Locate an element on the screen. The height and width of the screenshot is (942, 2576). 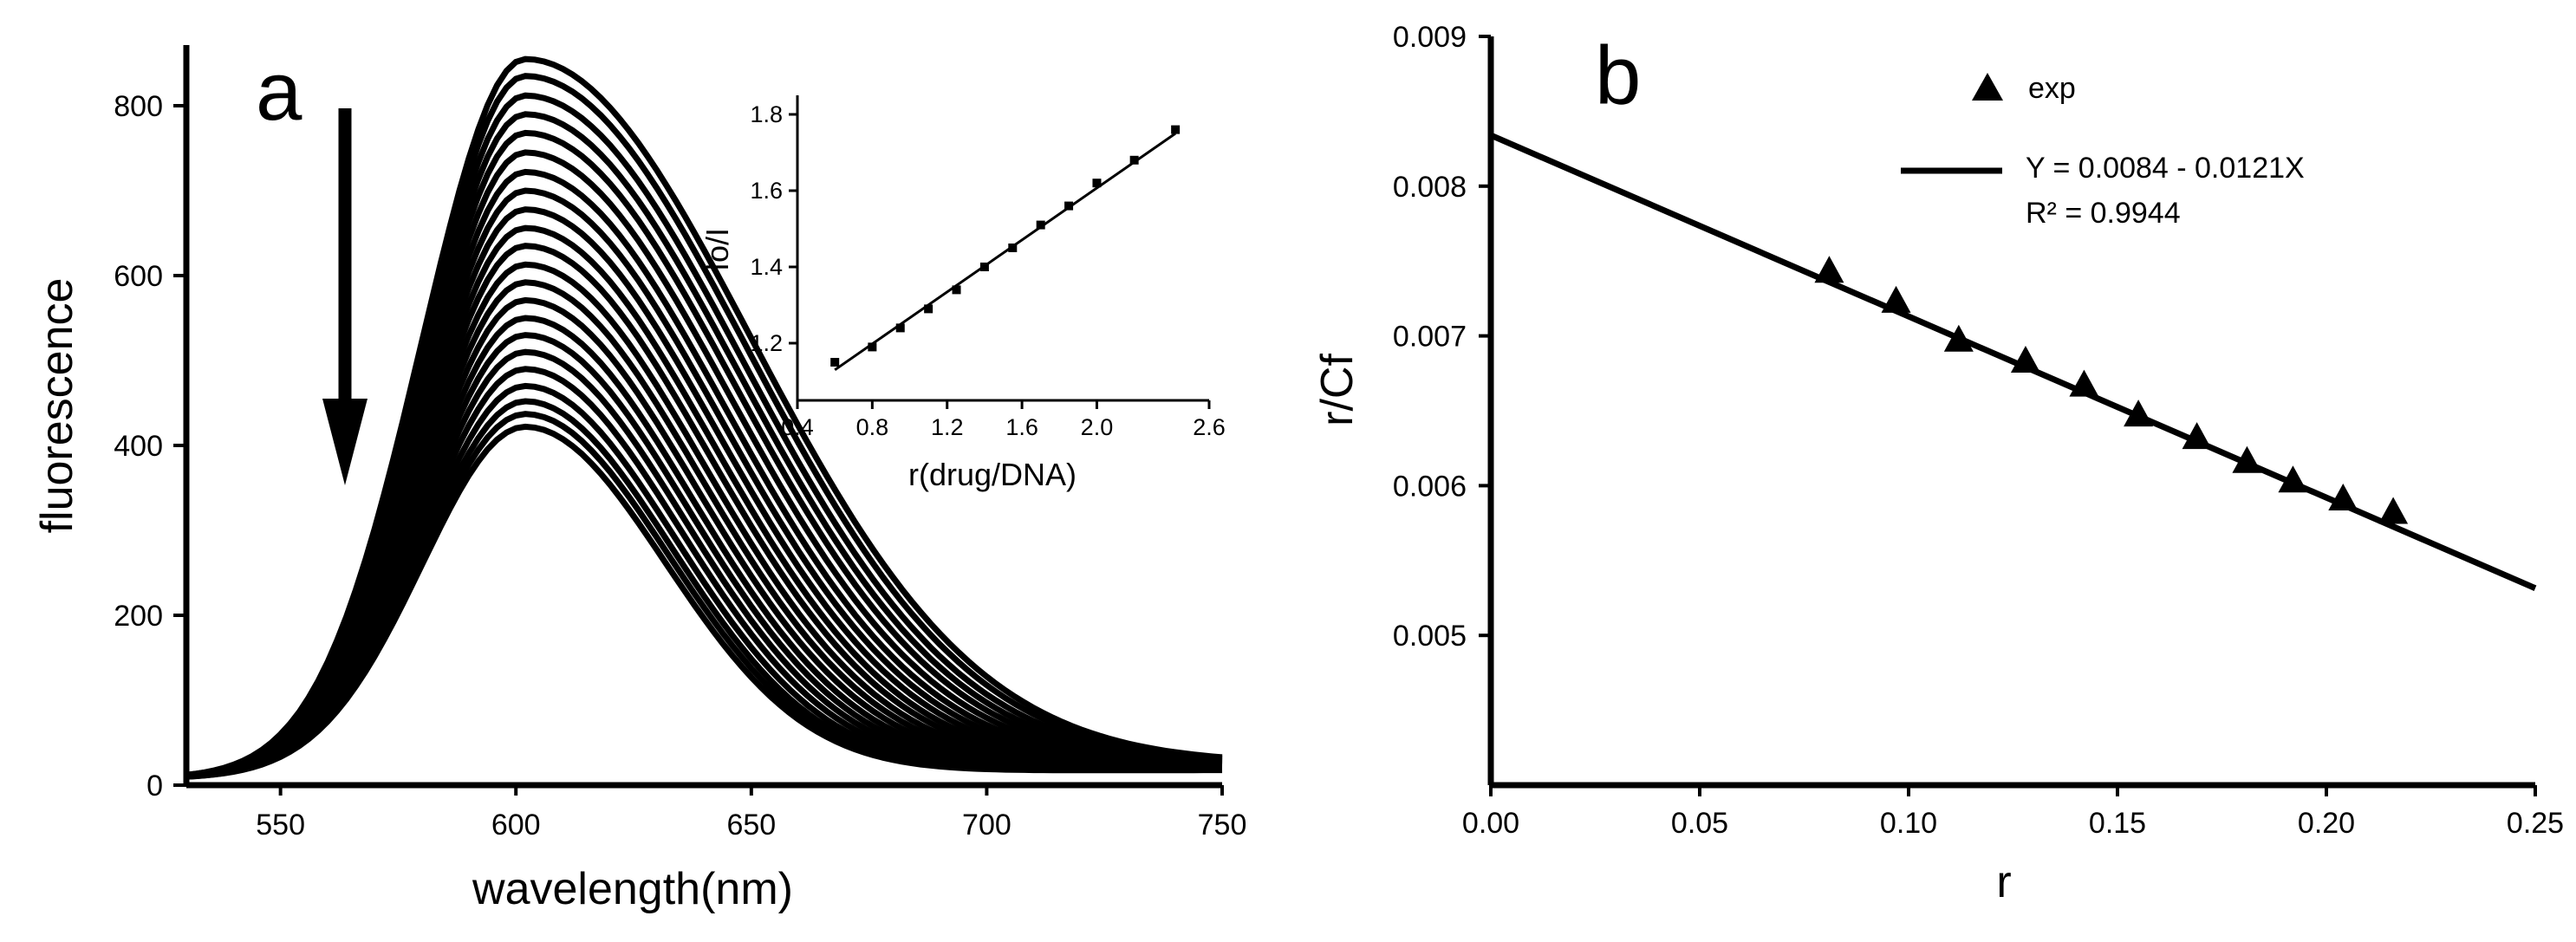
y-tick-label-b: 0.005 is located at coordinates (1430, 637).